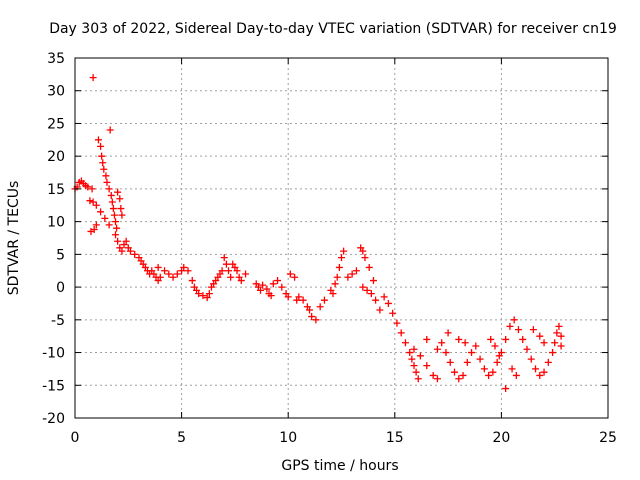  Describe the element at coordinates (339, 466) in the screenshot. I see `x-axis-label: GPS time / hours` at that location.